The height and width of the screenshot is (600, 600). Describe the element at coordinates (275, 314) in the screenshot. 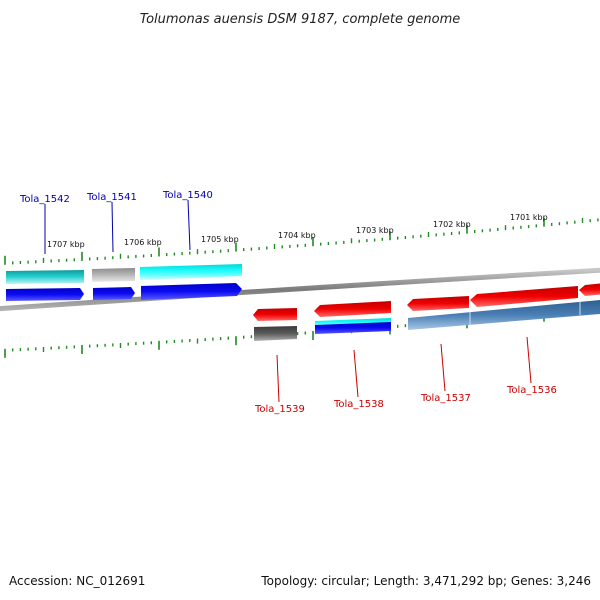

I see `feature-tola-1539-gene` at that location.